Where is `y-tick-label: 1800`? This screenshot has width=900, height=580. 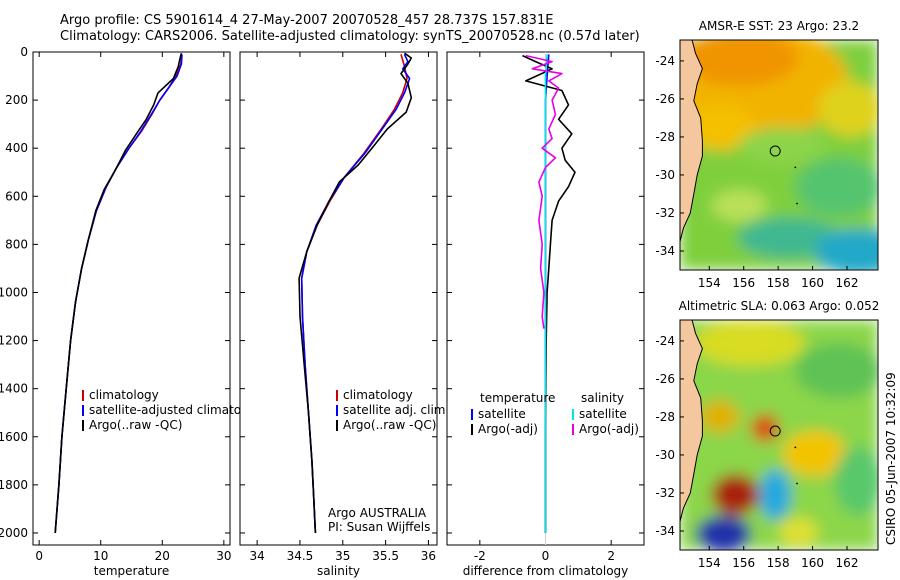
y-tick-label: 1800 is located at coordinates (14, 485).